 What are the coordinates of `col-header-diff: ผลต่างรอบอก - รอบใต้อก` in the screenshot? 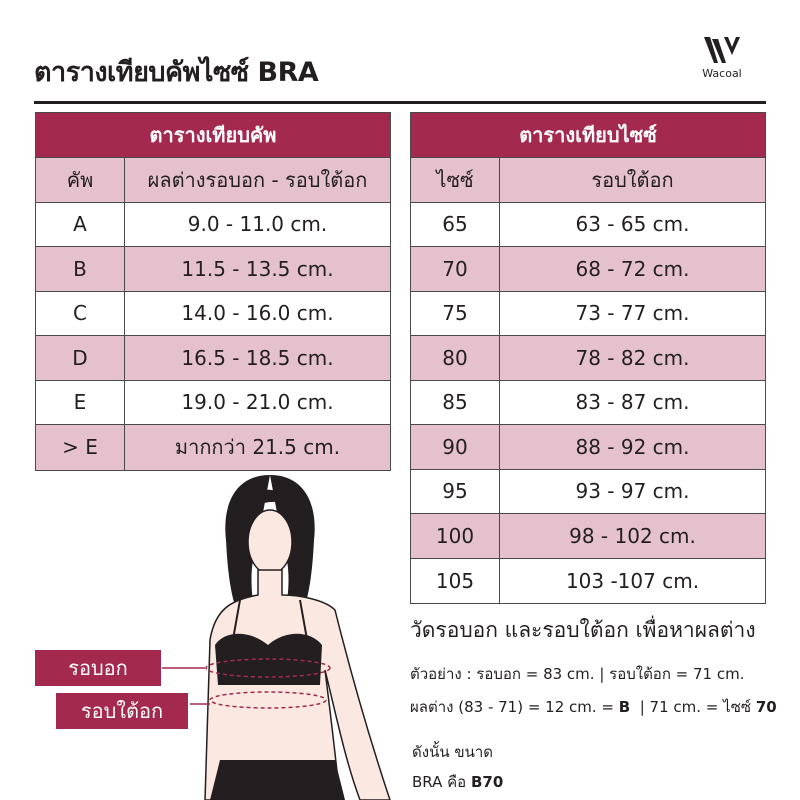 It's located at (257, 179).